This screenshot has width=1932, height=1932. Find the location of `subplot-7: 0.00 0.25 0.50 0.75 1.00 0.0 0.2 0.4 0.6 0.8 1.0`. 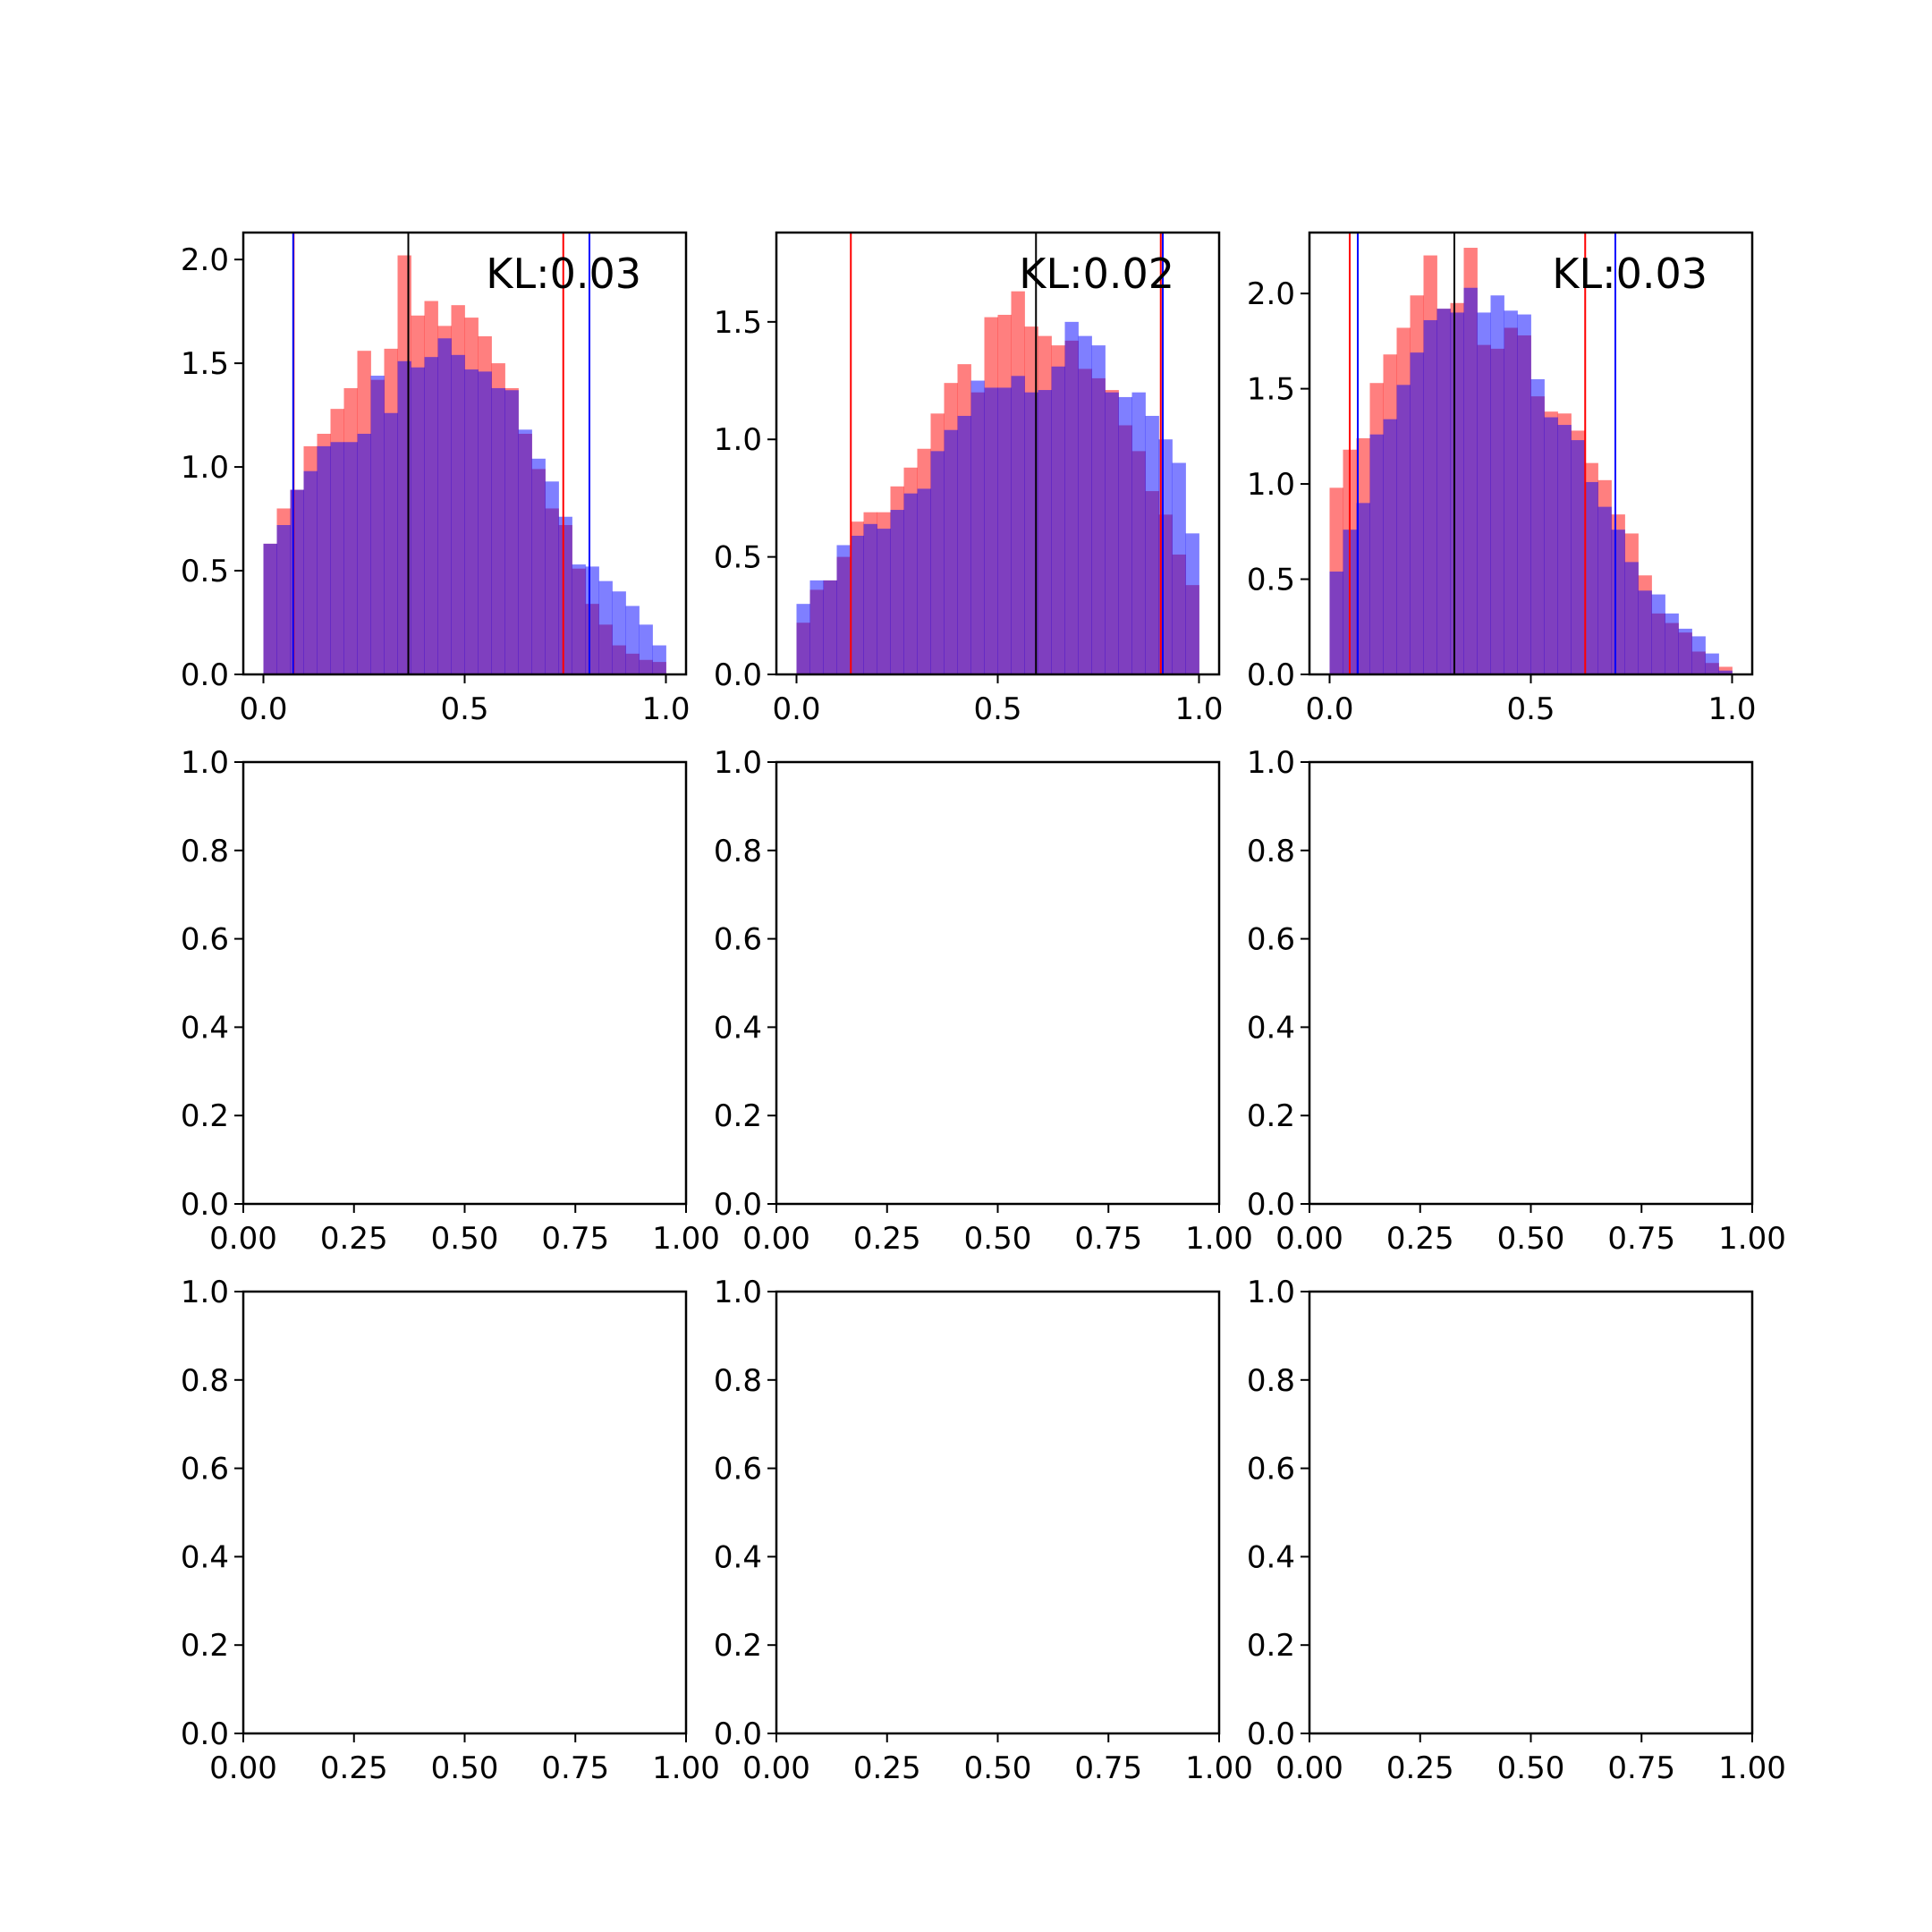

subplot-7: 0.00 0.25 0.50 0.75 1.00 0.0 0.2 0.4 0.6 0.8 1.0 is located at coordinates (450, 1530).